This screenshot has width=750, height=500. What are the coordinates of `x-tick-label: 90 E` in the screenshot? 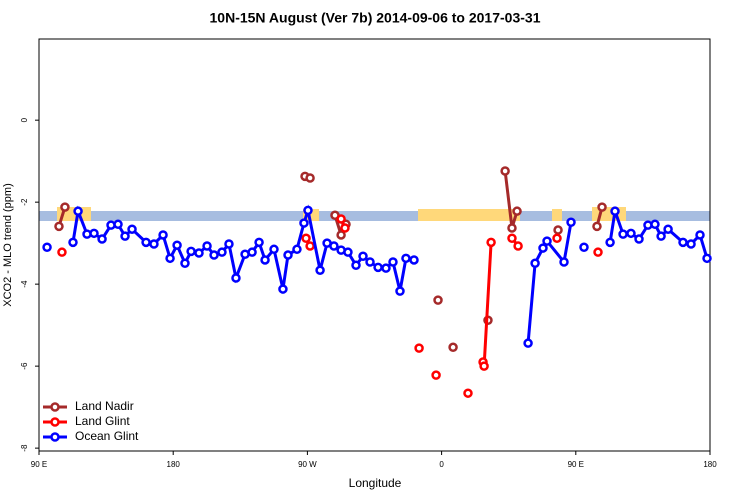 It's located at (39, 464).